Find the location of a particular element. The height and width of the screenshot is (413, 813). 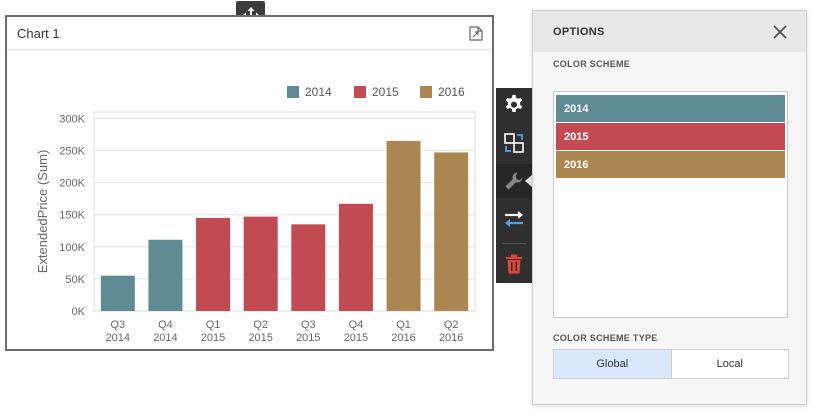

options-title: OPTIONS is located at coordinates (579, 31).